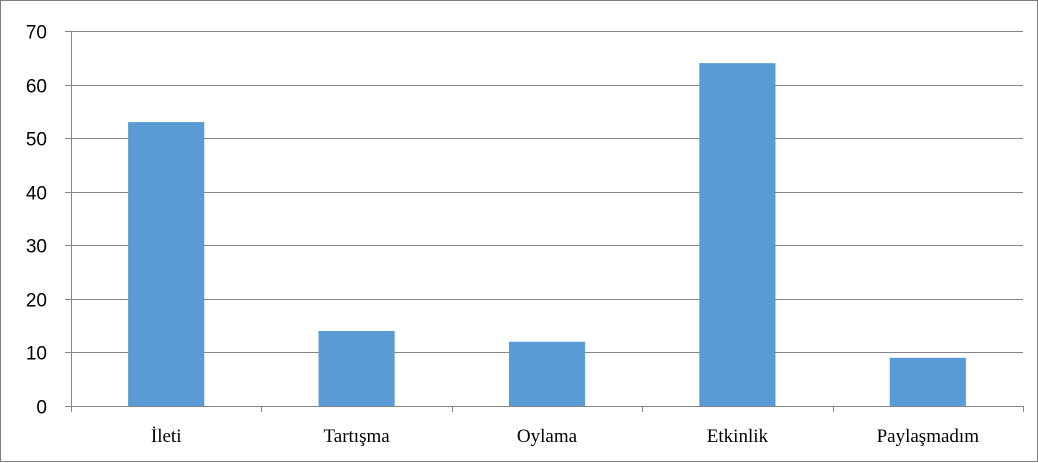 The image size is (1038, 463). I want to click on x-tick-label: Oylama, so click(547, 436).